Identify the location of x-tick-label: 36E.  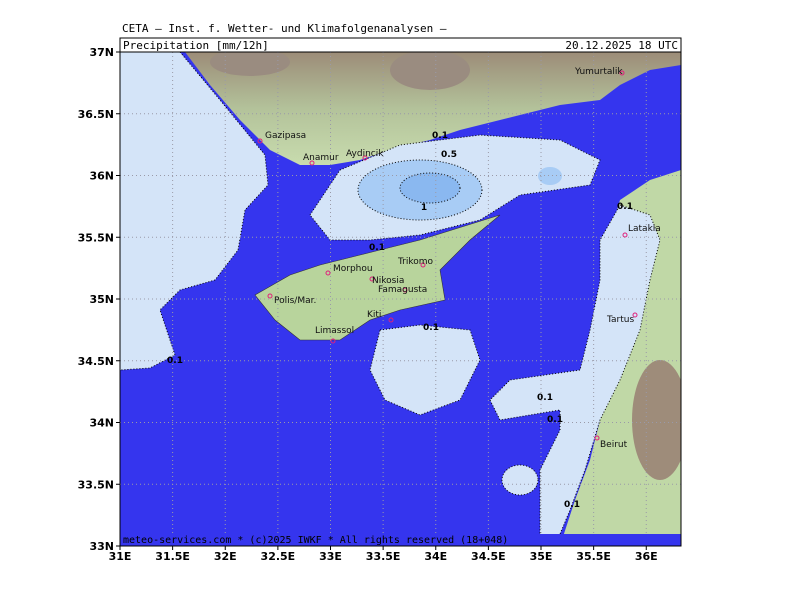
(646, 556).